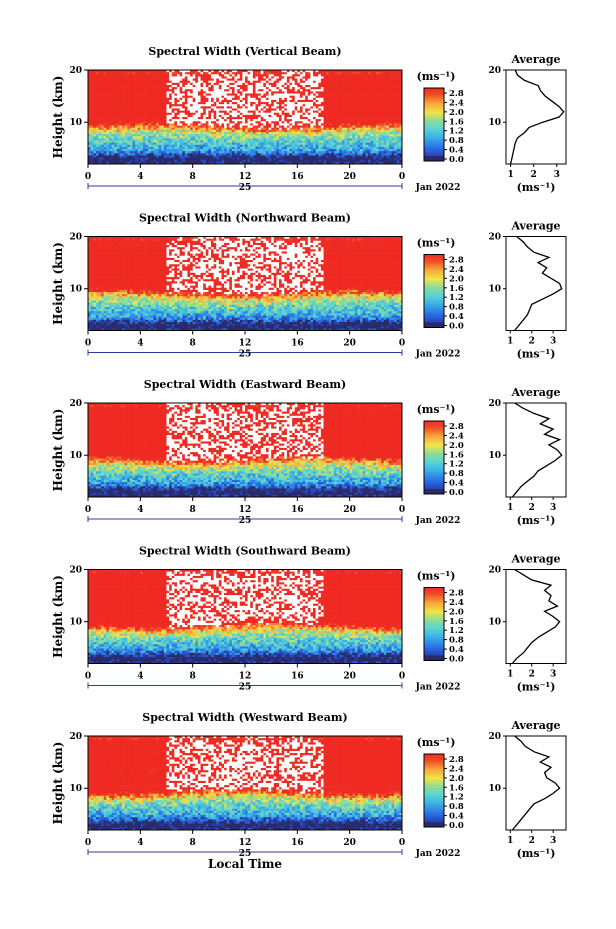 The width and height of the screenshot is (616, 929). I want to click on panel-title: Spectral Width (Vertical Beam), so click(244, 51).